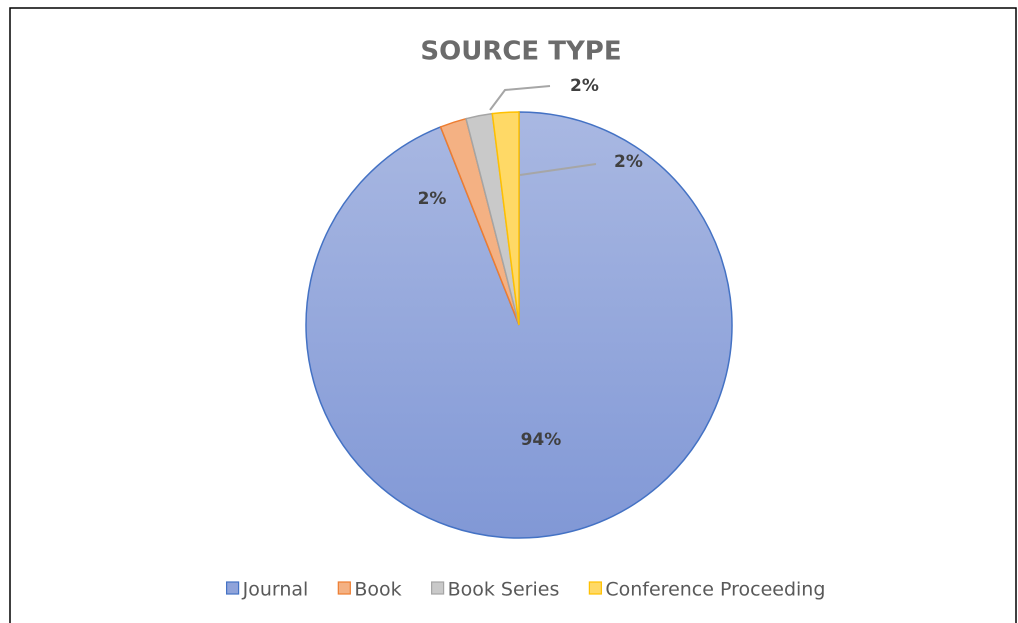  I want to click on pie-slice, so click(505, 218).